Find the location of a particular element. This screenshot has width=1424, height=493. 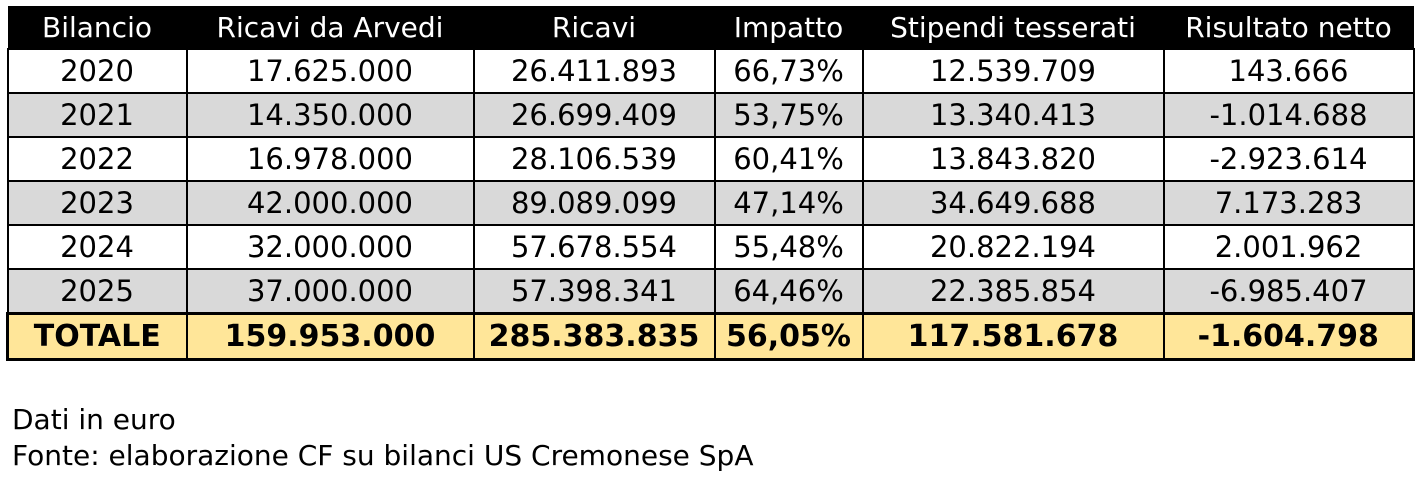

cell-risultato-netto: 7.173.283 is located at coordinates (1288, 203).